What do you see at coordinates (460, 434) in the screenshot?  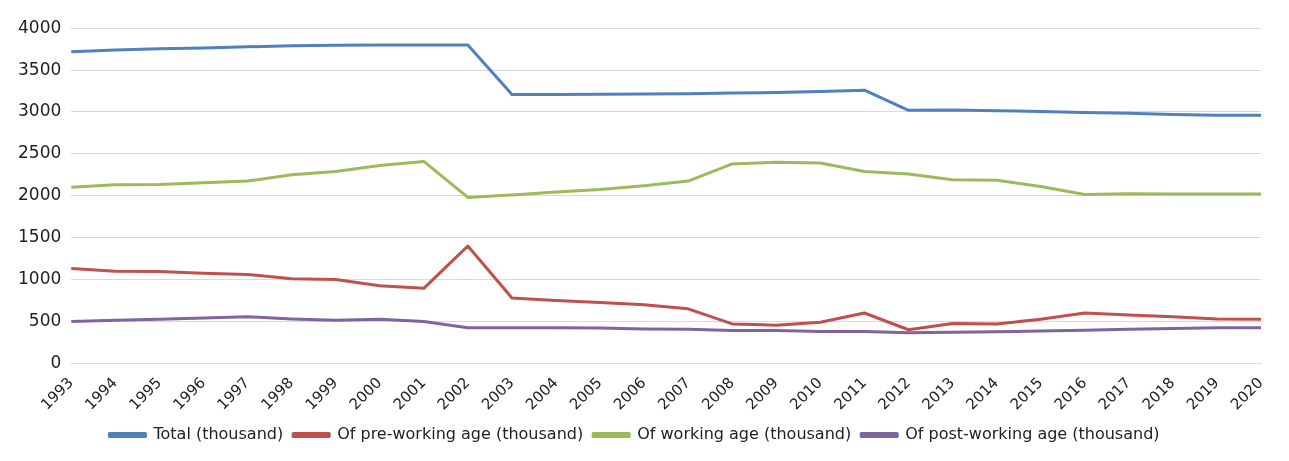 I see `legend-label: Of pre-working age (thousand)` at bounding box center [460, 434].